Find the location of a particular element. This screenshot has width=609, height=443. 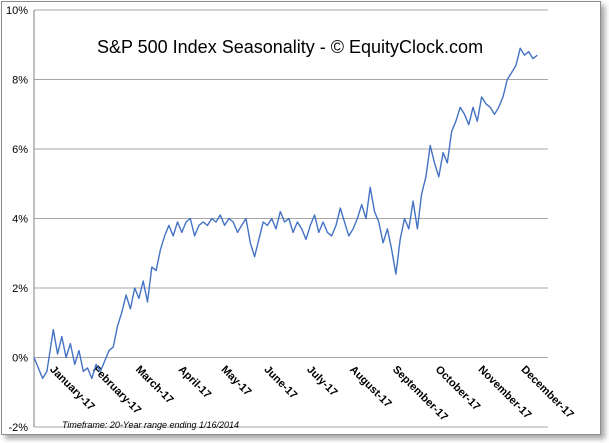

y-tick-label: 0% is located at coordinates (20, 359).